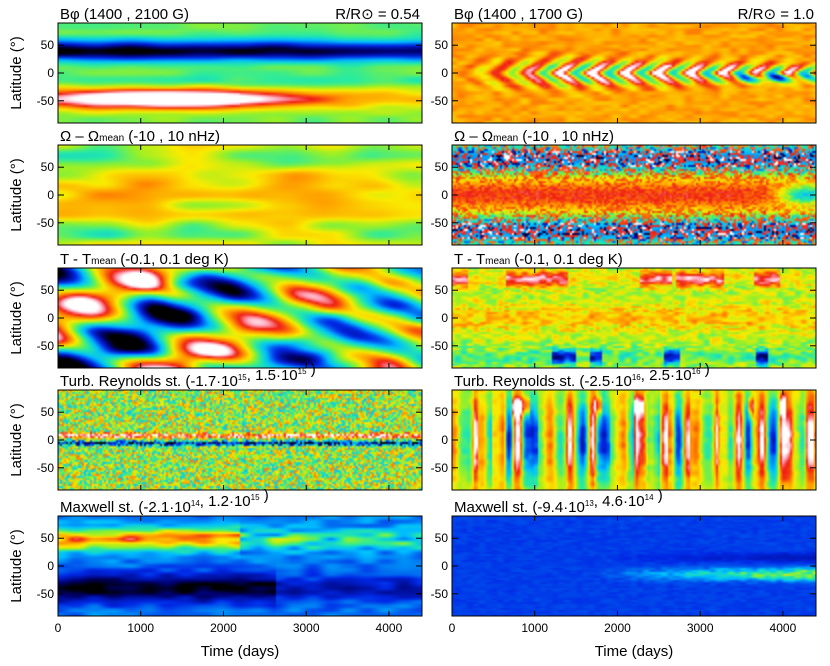 This screenshot has width=830, height=666. What do you see at coordinates (634, 195) in the screenshot?
I see `heatmap-omega-surface` at bounding box center [634, 195].